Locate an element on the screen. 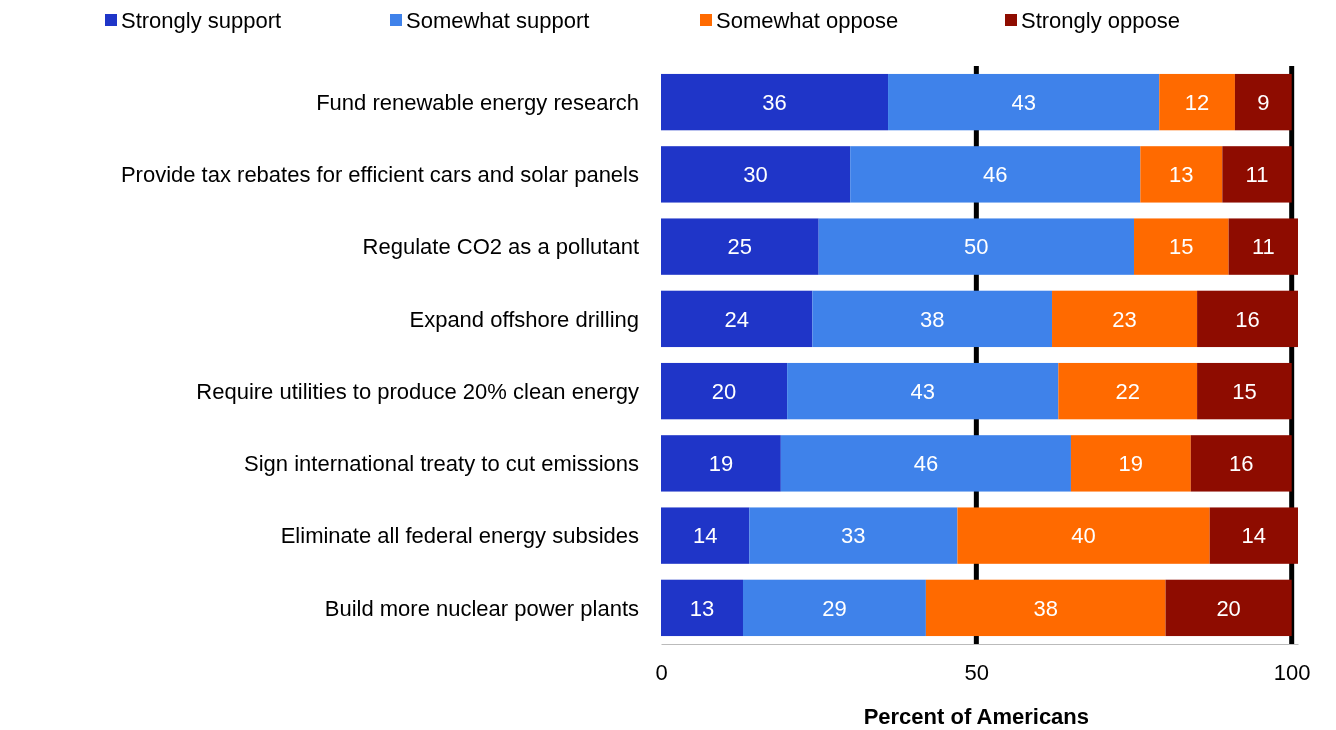 The height and width of the screenshot is (730, 1336). data-label: 30 is located at coordinates (755, 175).